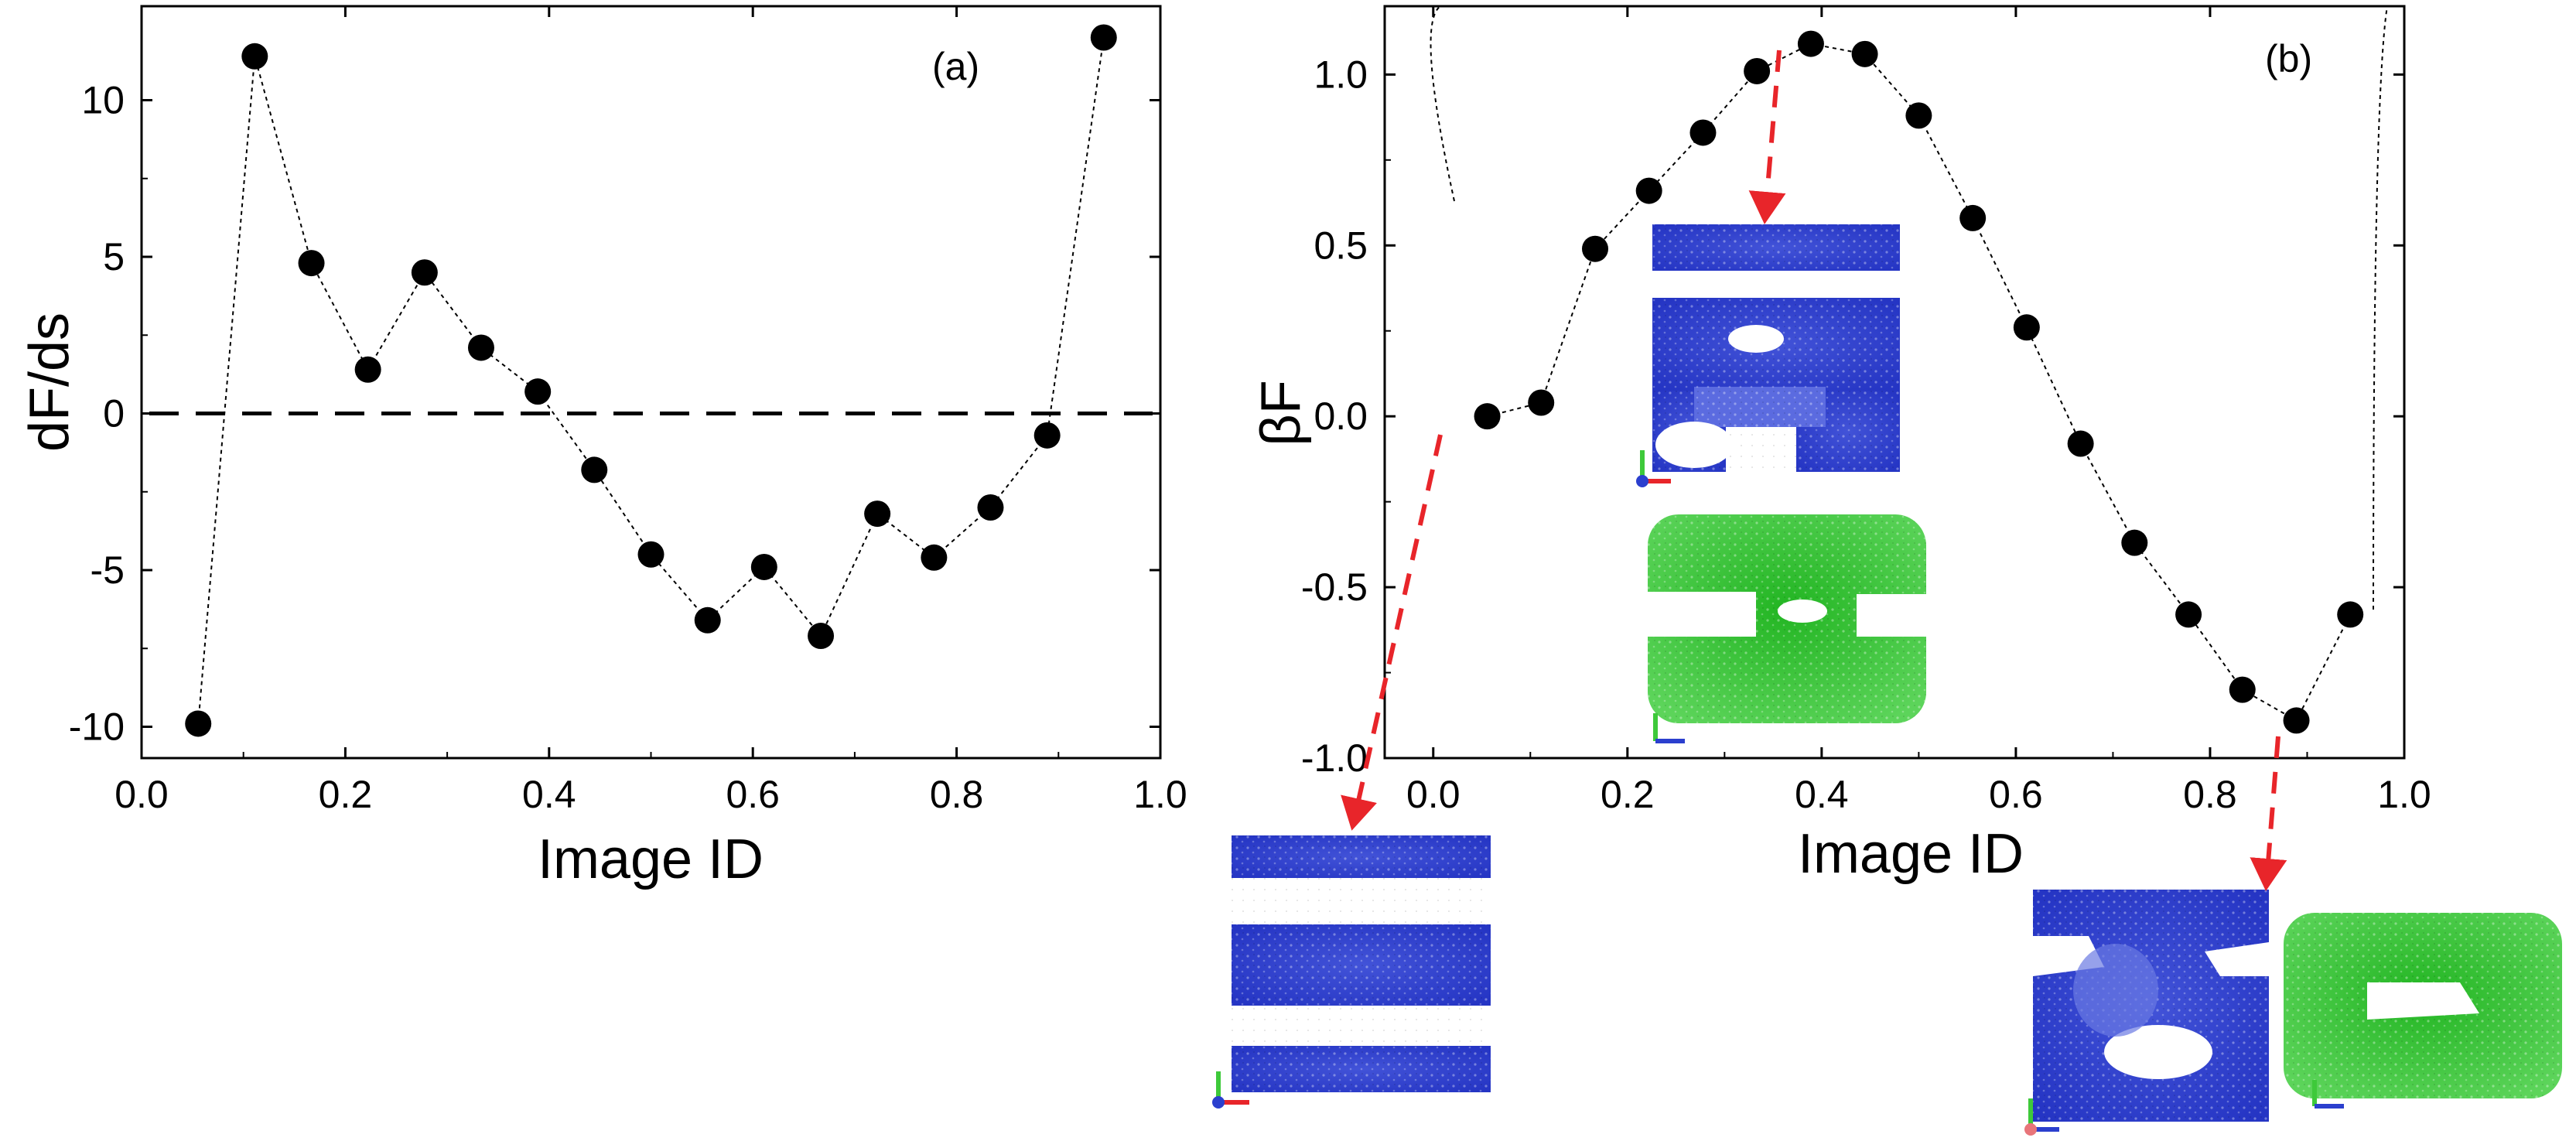 Image resolution: width=2576 pixels, height=1141 pixels. What do you see at coordinates (1767, 137) in the screenshot?
I see `arrow-to-barrier-snapshot` at bounding box center [1767, 137].